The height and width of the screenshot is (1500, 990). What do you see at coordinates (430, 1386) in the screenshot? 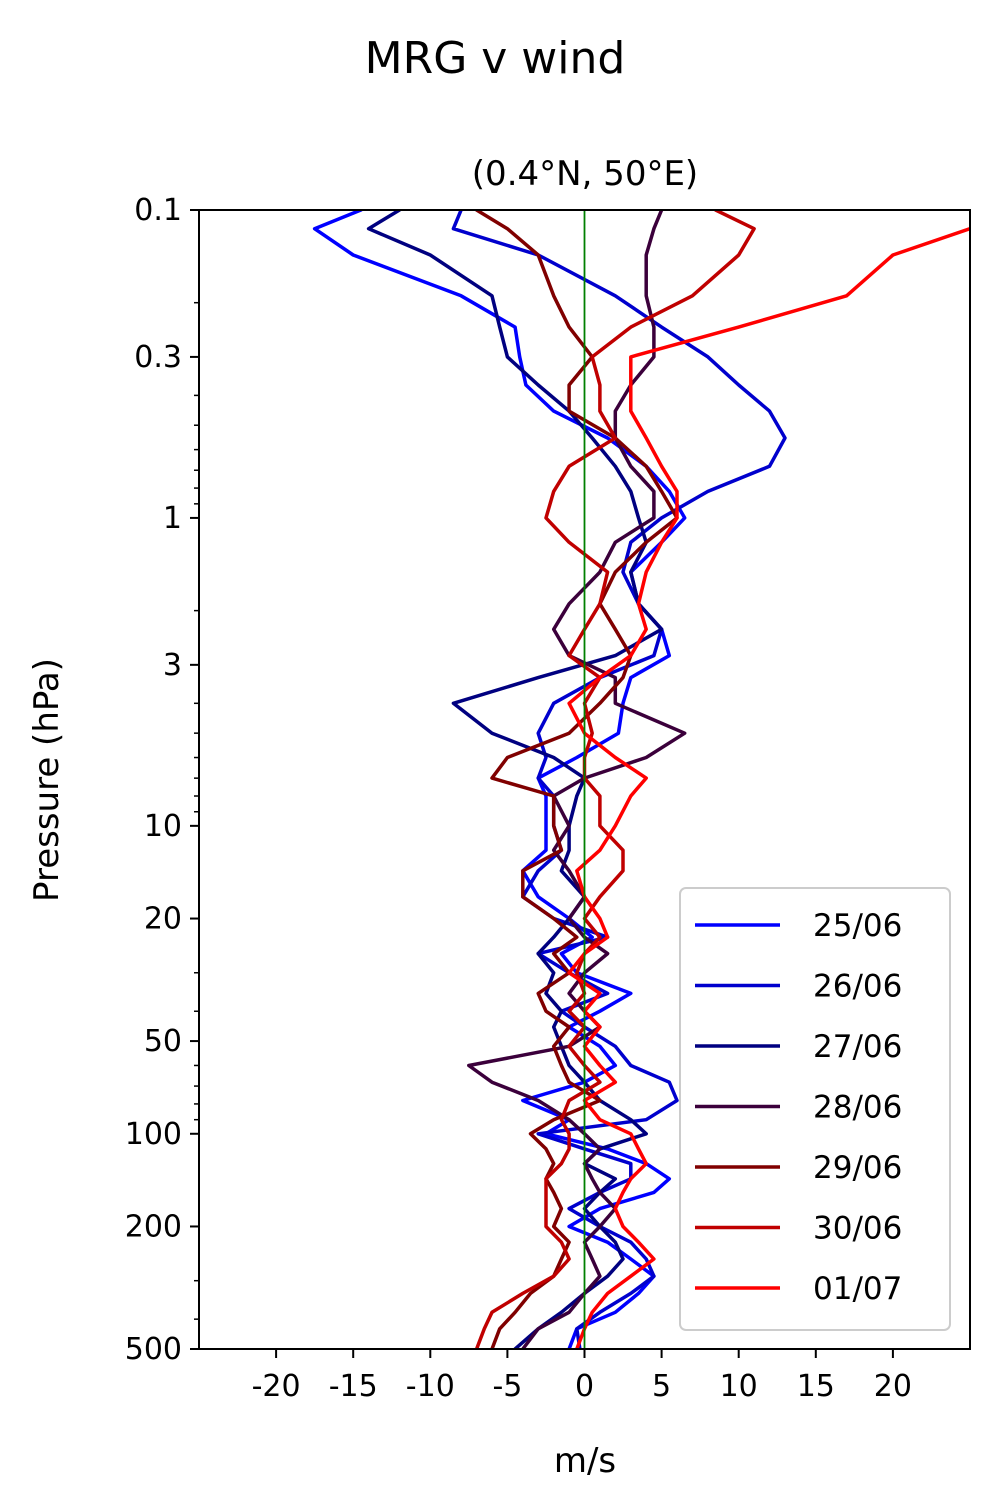
I see `x-tick-label: -10` at bounding box center [430, 1386].